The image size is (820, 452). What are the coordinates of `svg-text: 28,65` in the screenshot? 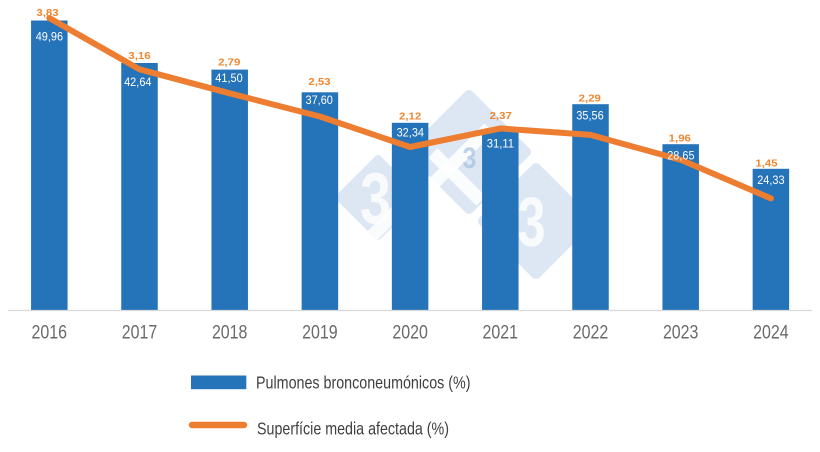 It's located at (681, 156).